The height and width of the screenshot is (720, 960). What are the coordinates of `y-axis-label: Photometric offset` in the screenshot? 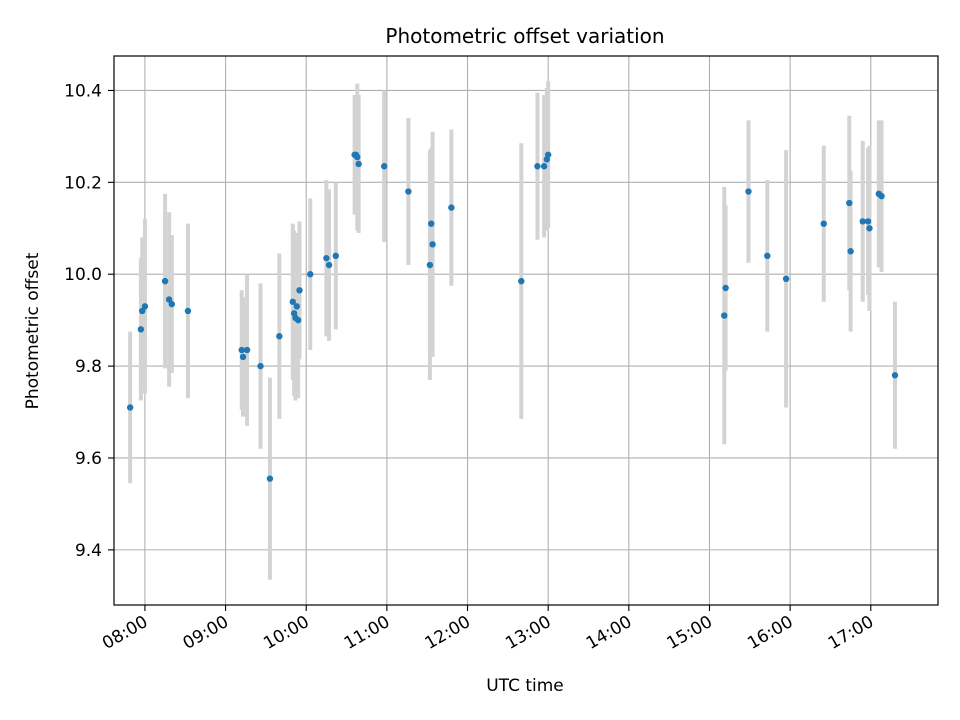 It's located at (33, 330).